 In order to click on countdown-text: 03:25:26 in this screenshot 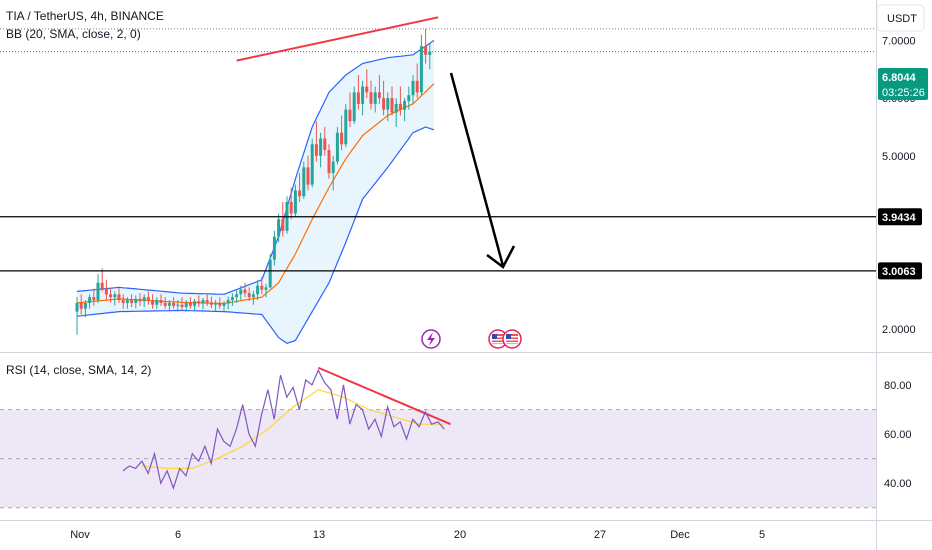, I will do `click(903, 93)`.